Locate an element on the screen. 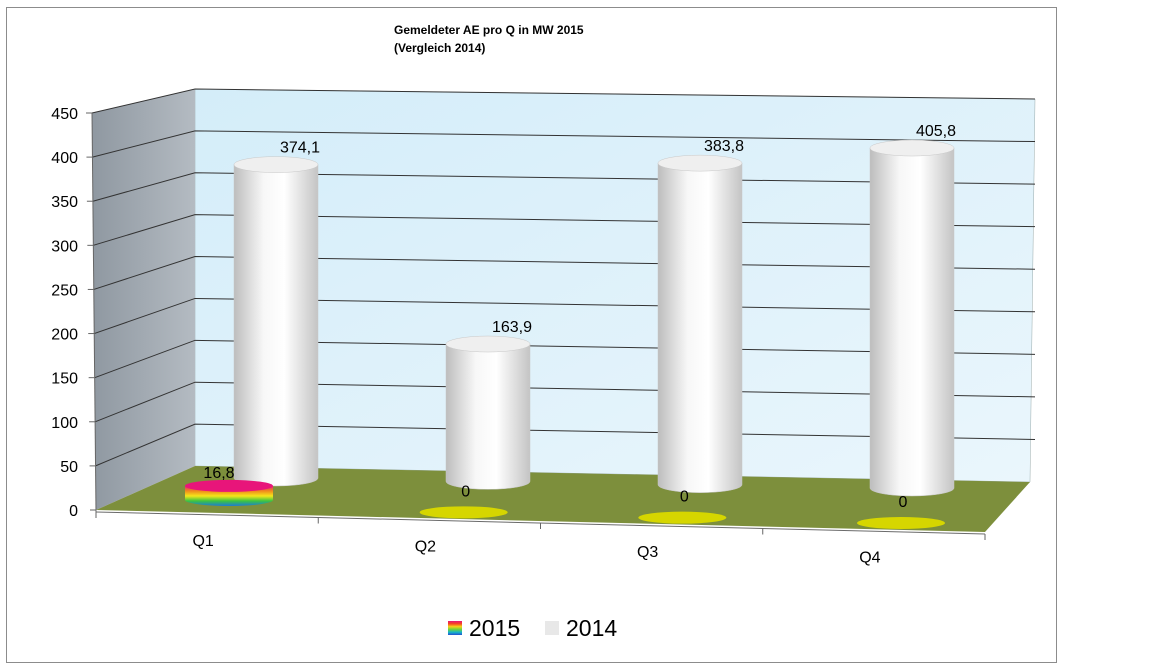 The image size is (1152, 669). y-tick-label: 250 is located at coordinates (64, 290).